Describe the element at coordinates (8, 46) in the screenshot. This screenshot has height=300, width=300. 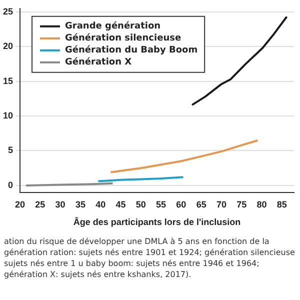
I see `y-tick-label: 20` at that location.